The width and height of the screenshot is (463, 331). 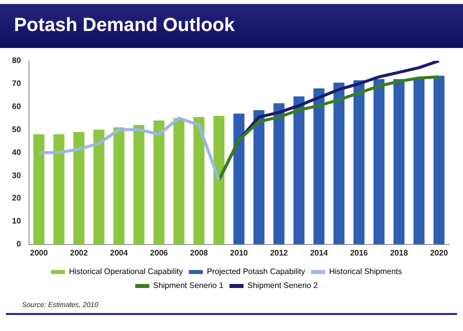 What do you see at coordinates (283, 285) in the screenshot?
I see `legend-label: Shipment Senerio 2` at bounding box center [283, 285].